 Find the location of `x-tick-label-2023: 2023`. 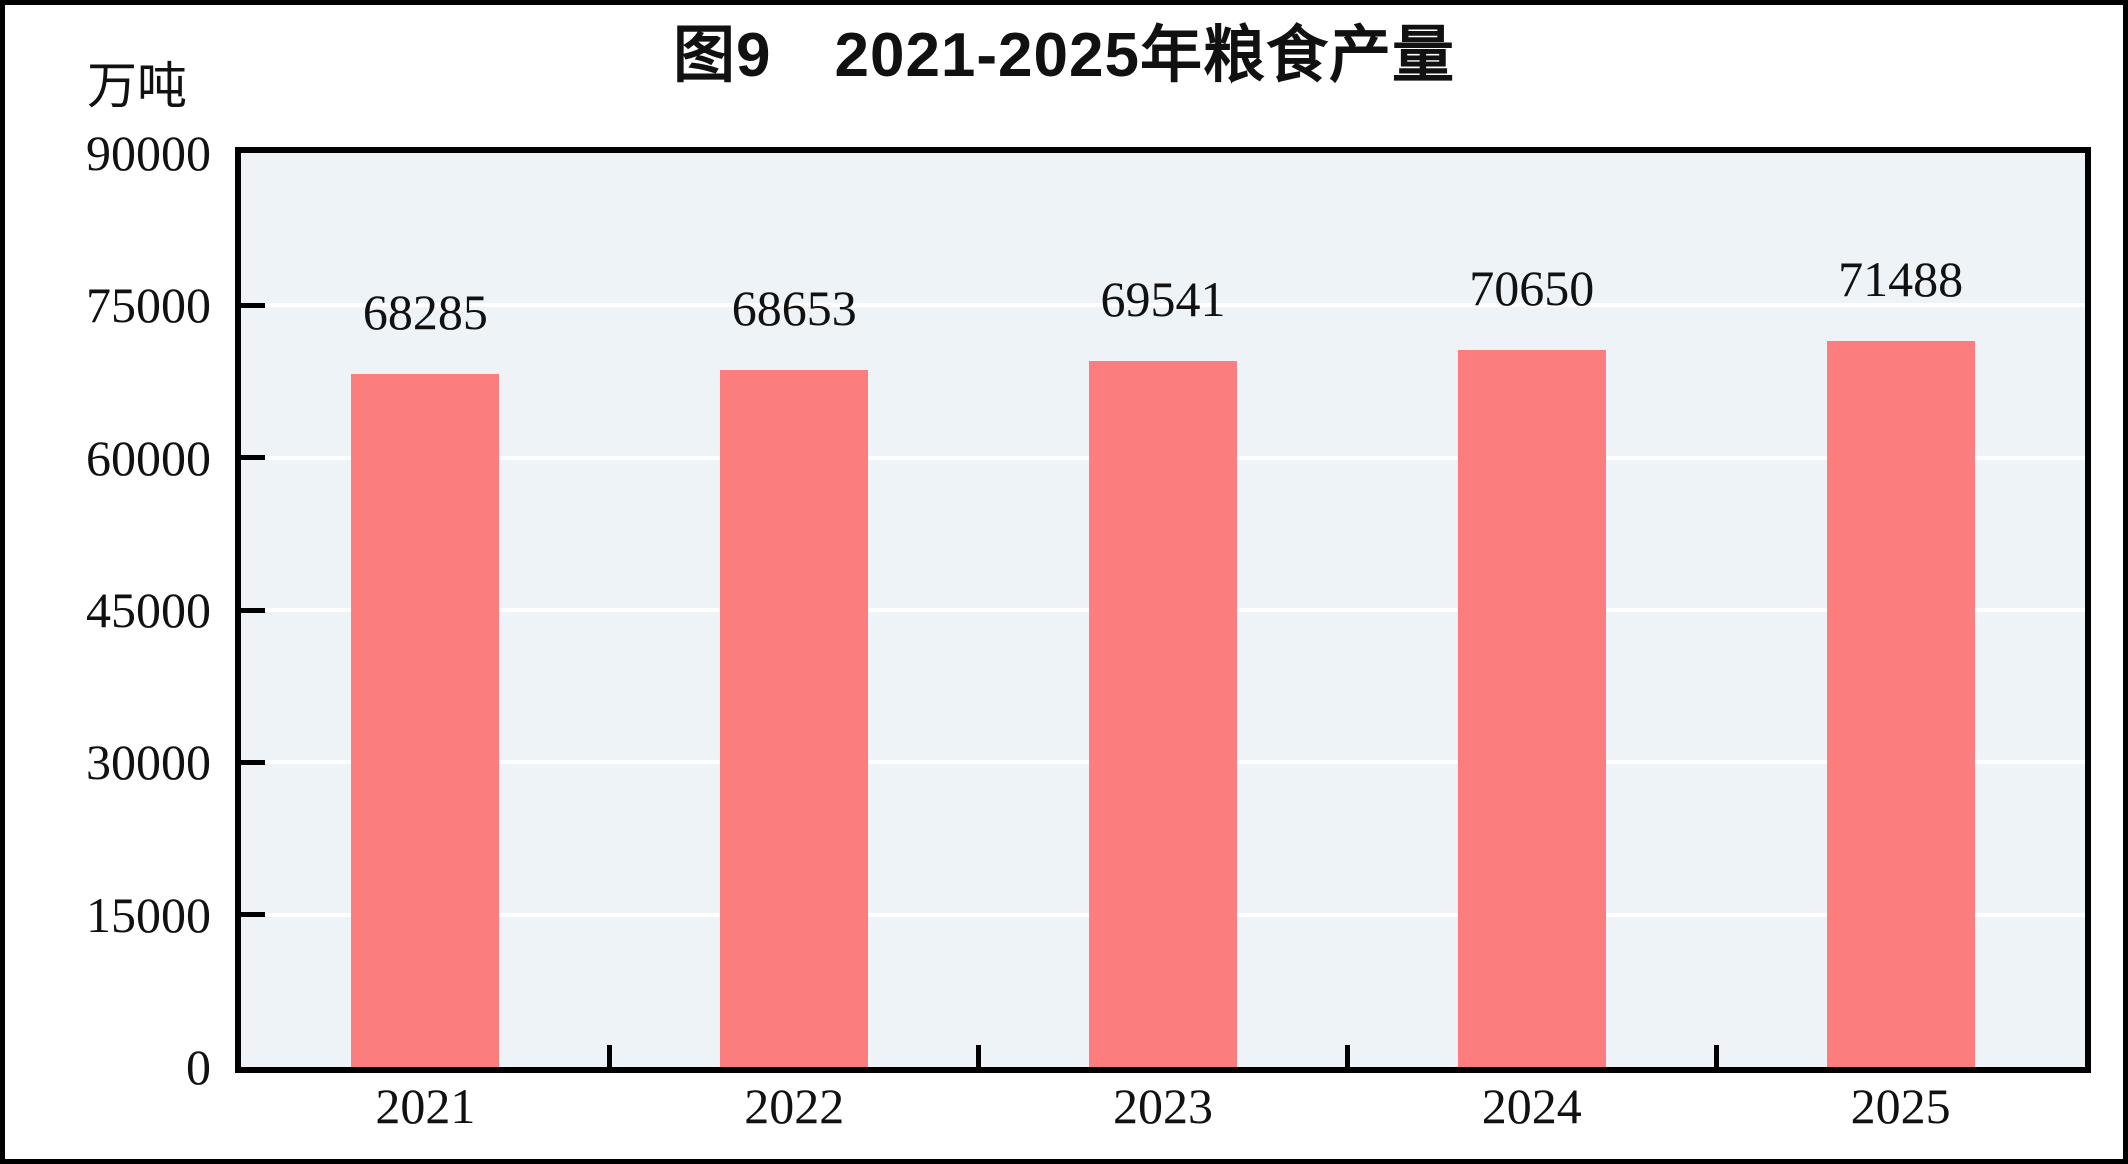

x-tick-label-2023: 2023 is located at coordinates (1163, 1106).